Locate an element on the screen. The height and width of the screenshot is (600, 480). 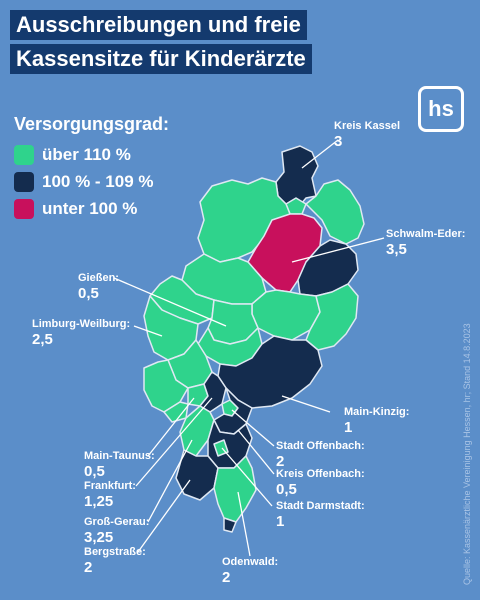
legend-item-over-110: über 110 % is located at coordinates (91, 154).